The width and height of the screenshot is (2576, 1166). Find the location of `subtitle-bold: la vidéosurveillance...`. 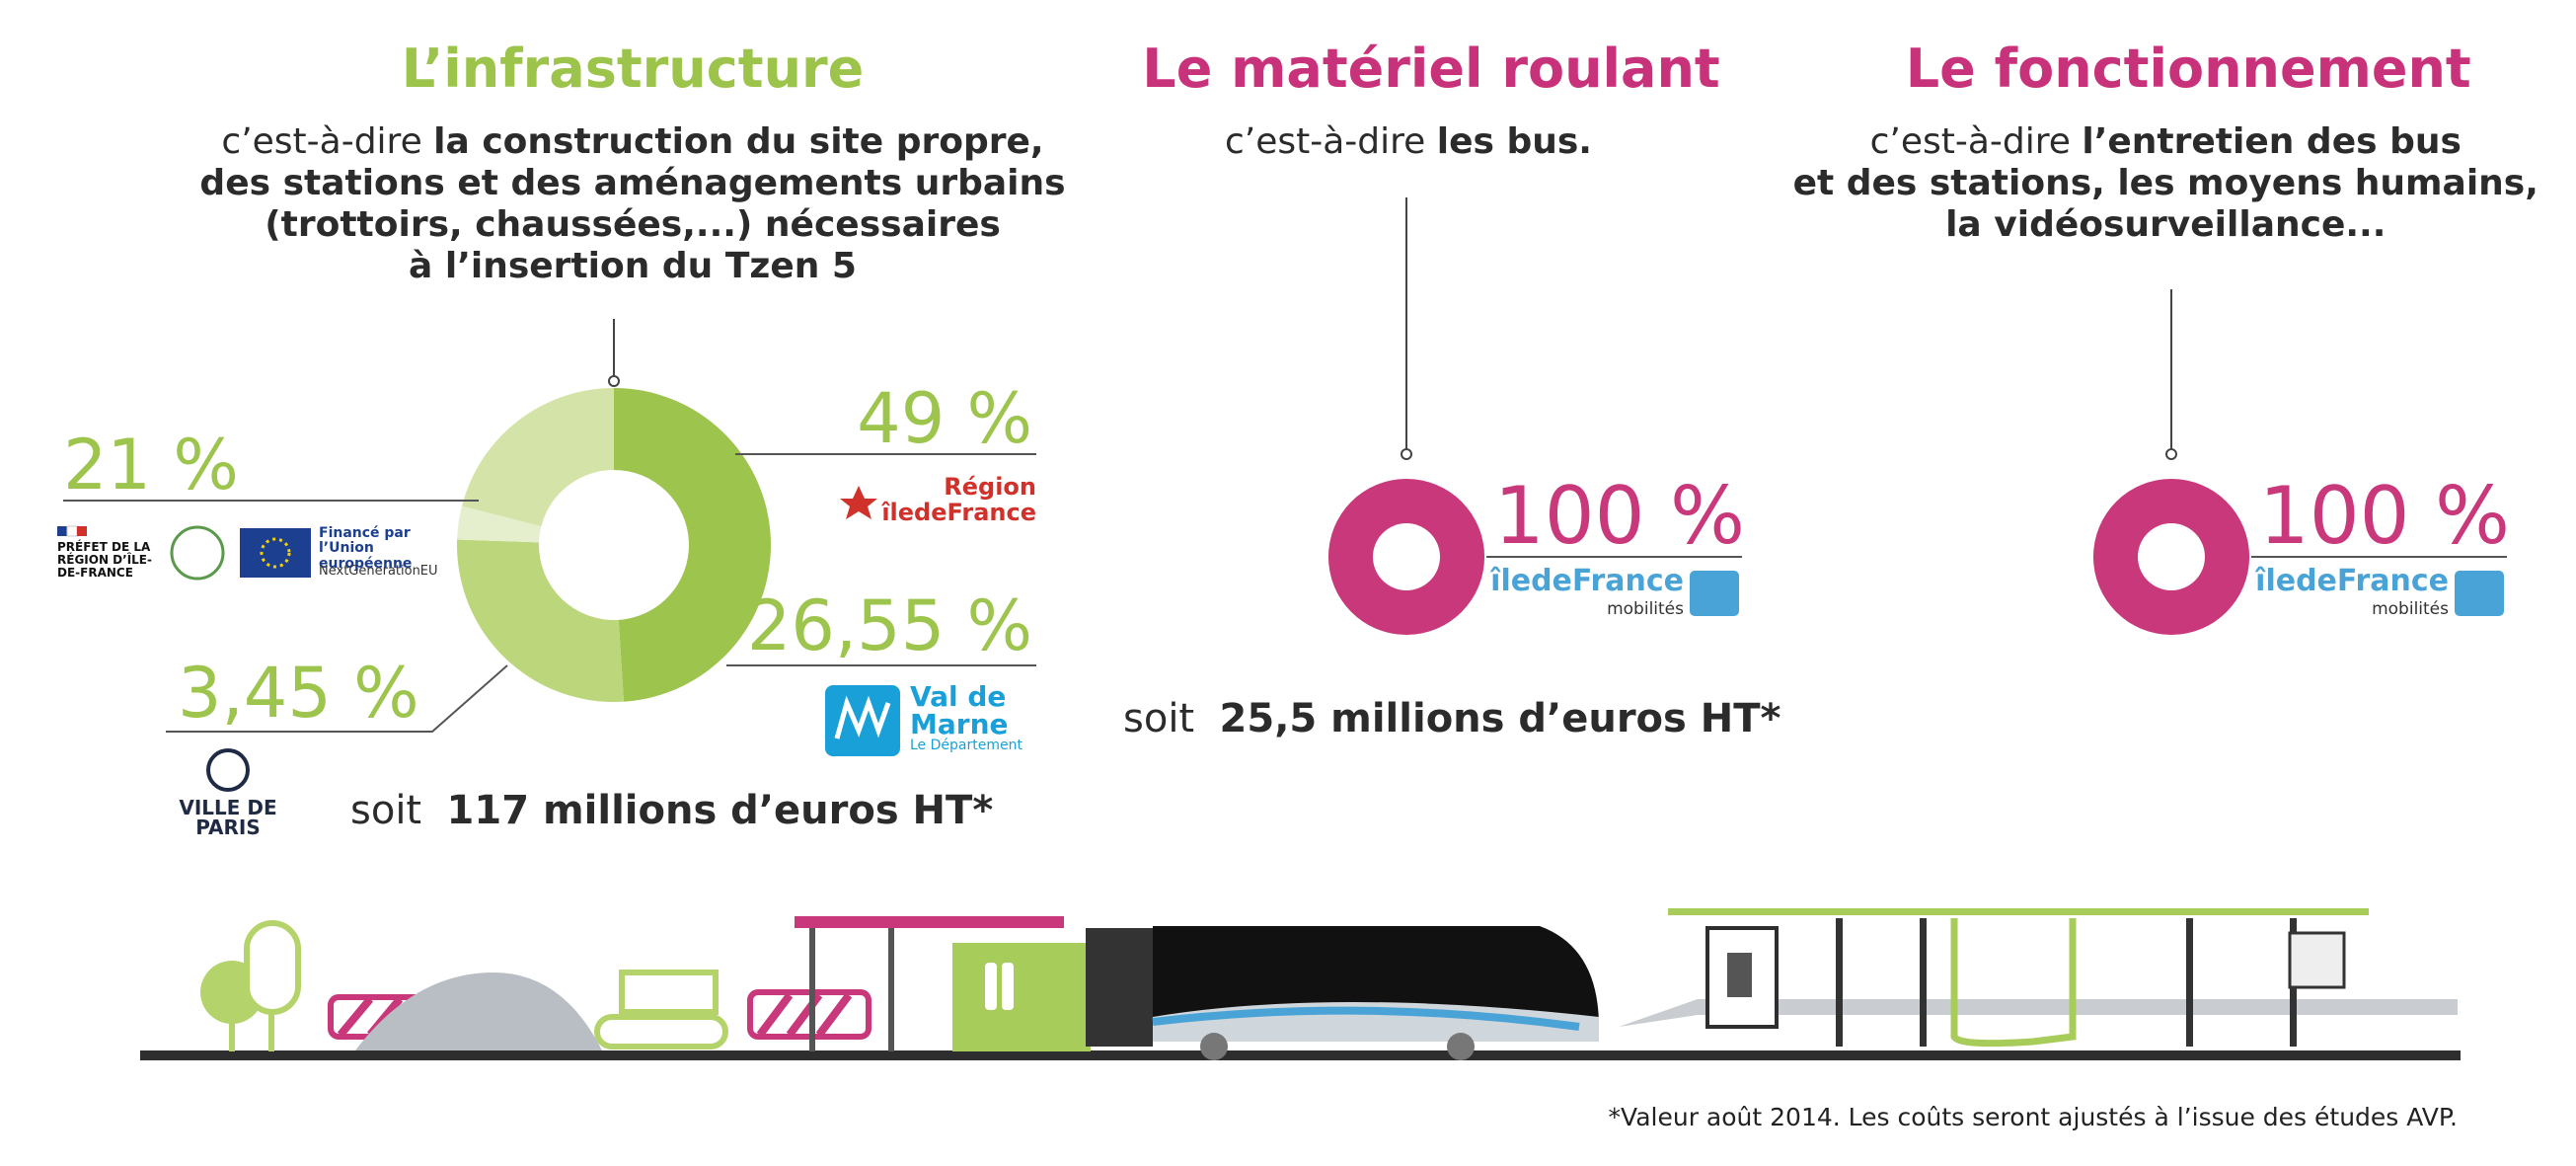

subtitle-bold: la vidéosurveillance... is located at coordinates (2165, 224).